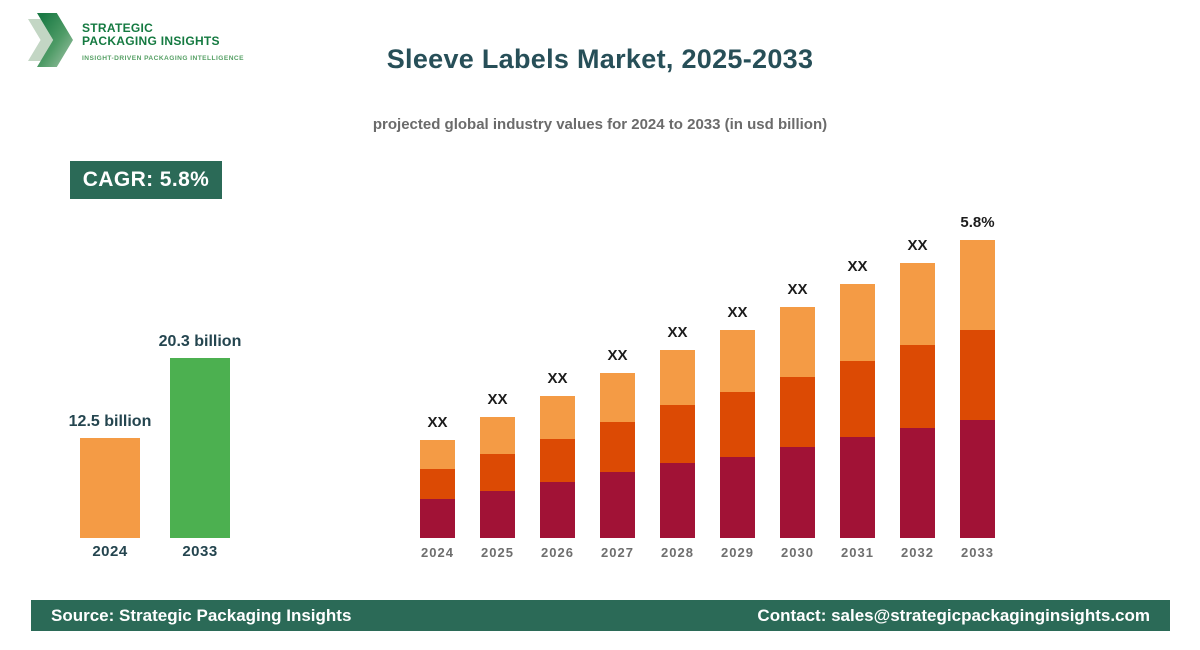 The image size is (1200, 650). What do you see at coordinates (437, 380) in the screenshot?
I see `stacked-bar-column: XX 2024` at bounding box center [437, 380].